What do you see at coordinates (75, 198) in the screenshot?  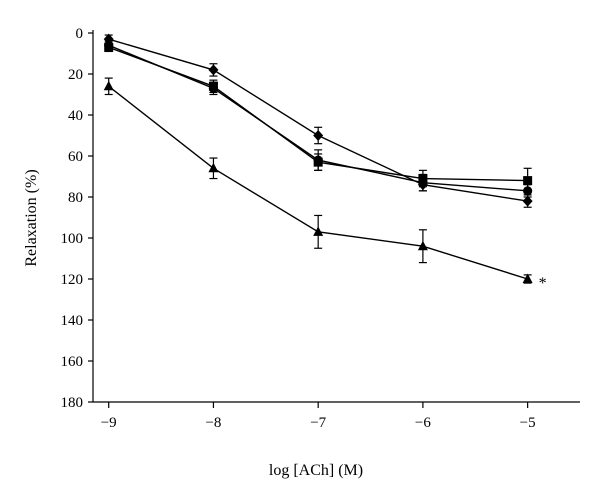 I see `y-tick-label: 80` at bounding box center [75, 198].